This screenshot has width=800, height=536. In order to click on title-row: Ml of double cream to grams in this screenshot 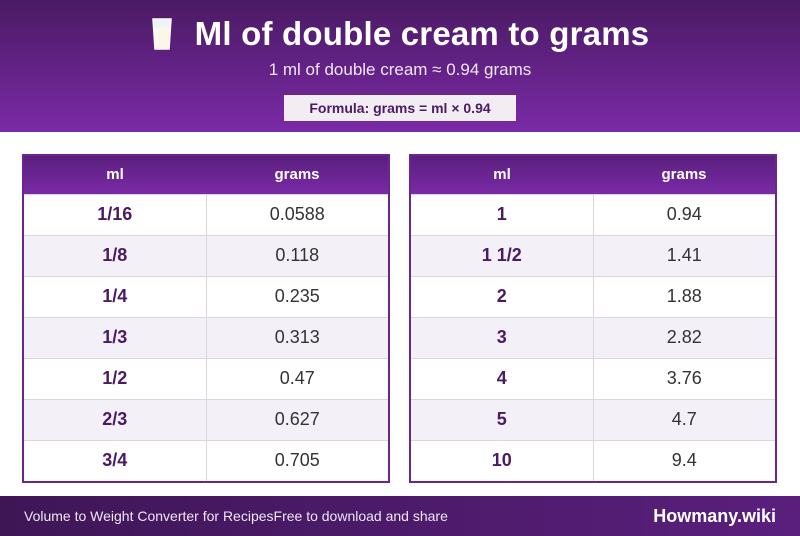, I will do `click(400, 34)`.